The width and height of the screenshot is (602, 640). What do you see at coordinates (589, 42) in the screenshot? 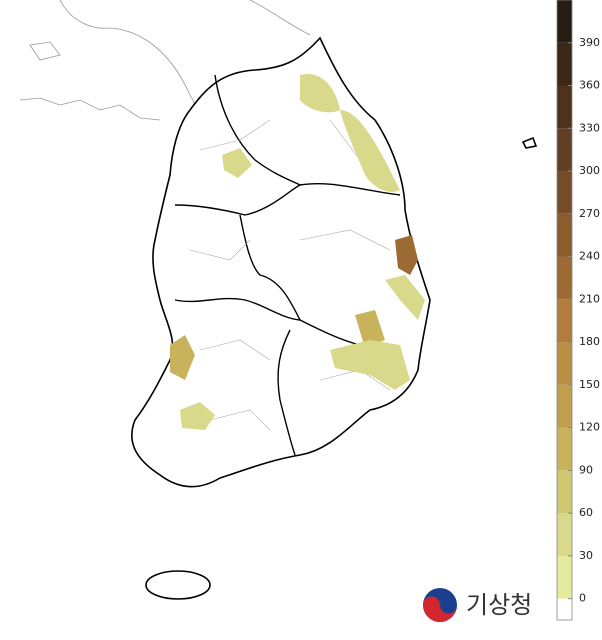
I see `colorbar-tick-label: 390` at bounding box center [589, 42].